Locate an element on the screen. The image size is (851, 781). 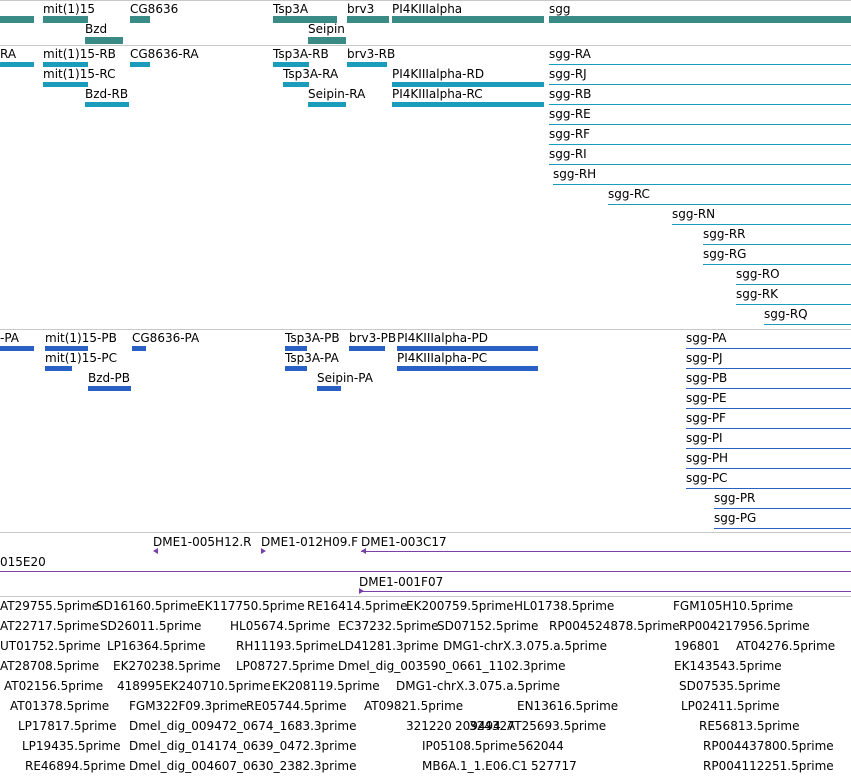
transcript-label: mit(1)15-RC is located at coordinates (79, 74).